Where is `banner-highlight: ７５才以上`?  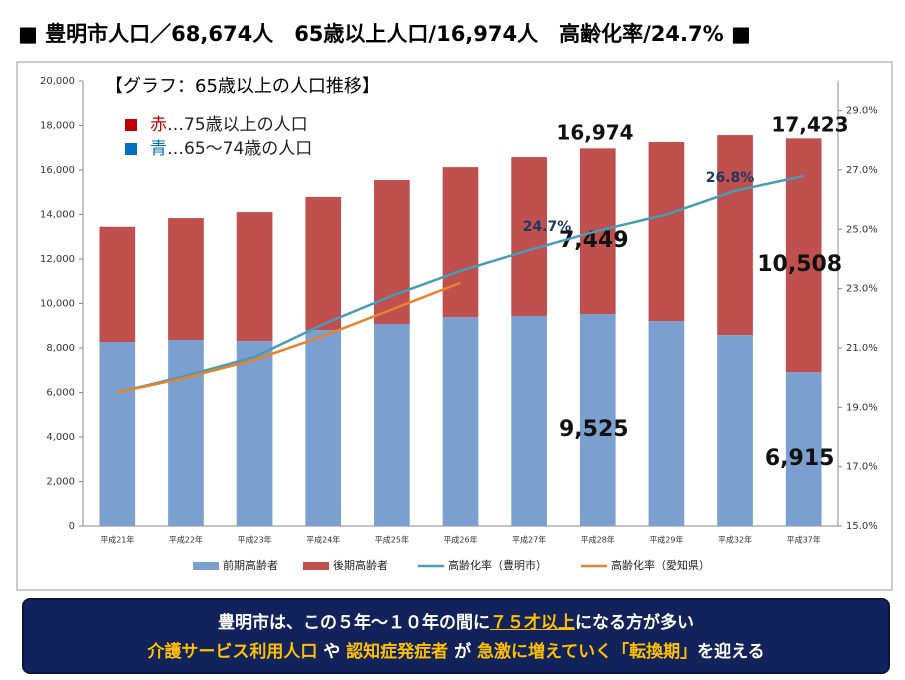 banner-highlight: ７５才以上 is located at coordinates (532, 623).